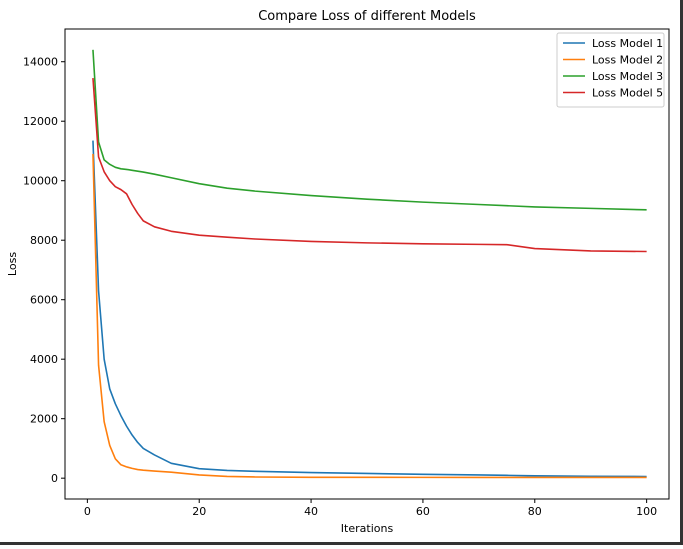 The image size is (683, 549). Describe the element at coordinates (44, 240) in the screenshot. I see `y-tick-label: 8000` at that location.